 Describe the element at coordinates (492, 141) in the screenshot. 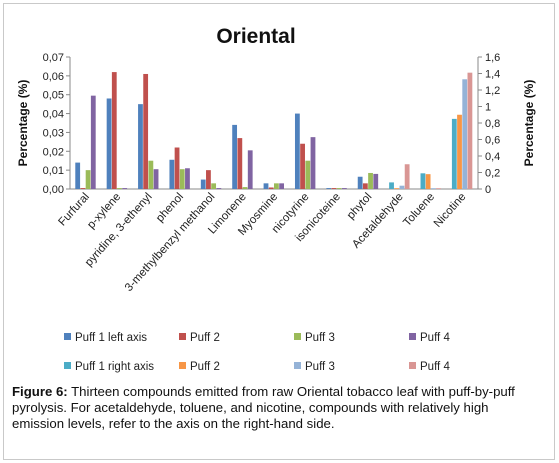

I see `right-tick-label: 0,6` at that location.